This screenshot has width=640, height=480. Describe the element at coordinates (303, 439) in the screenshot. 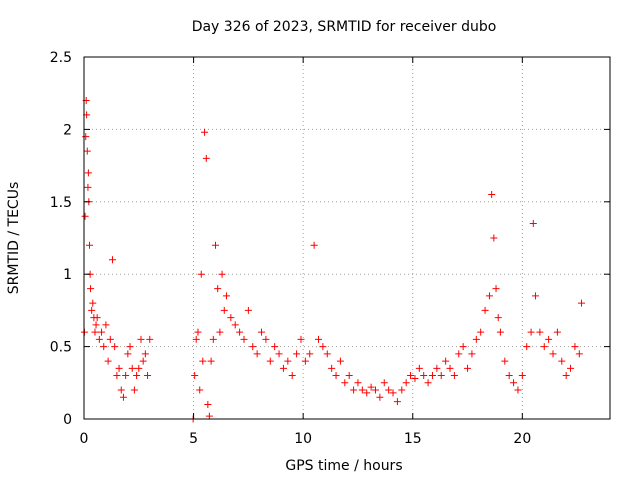

I see `x-tick-label: 10` at that location.